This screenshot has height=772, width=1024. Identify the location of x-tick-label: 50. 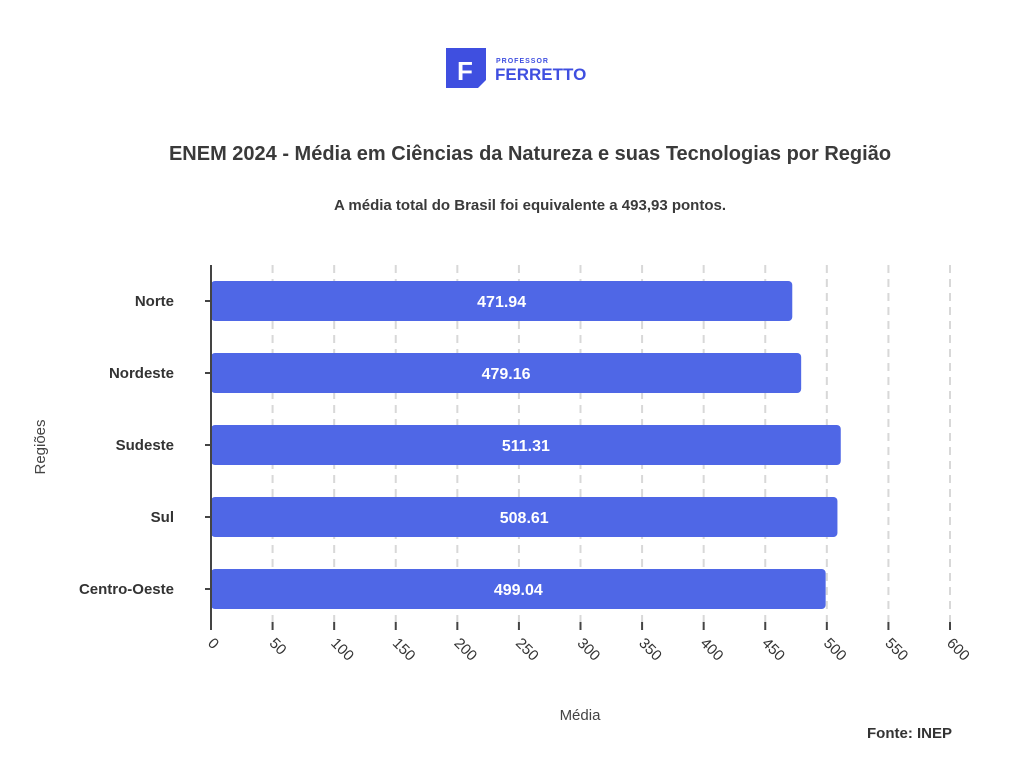
(278, 647).